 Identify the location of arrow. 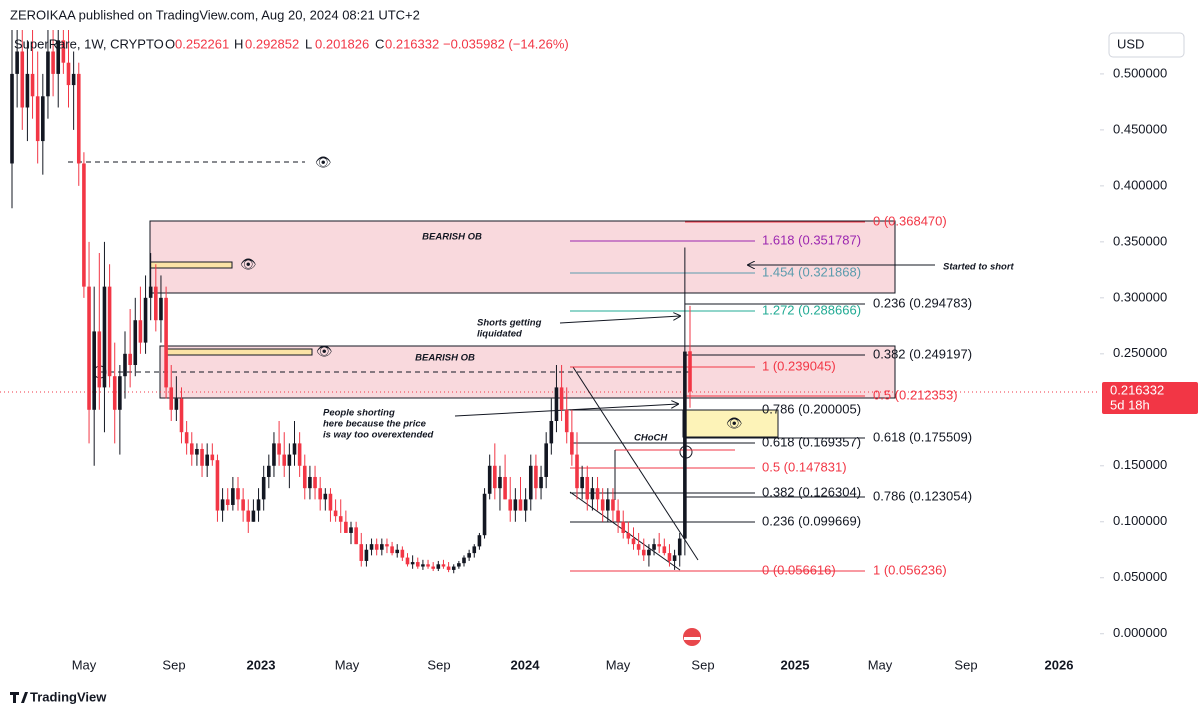
(619, 320).